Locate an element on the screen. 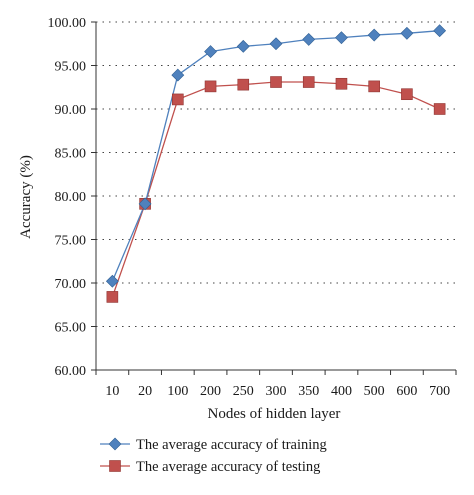 The width and height of the screenshot is (474, 495). x-tick-label: 300 is located at coordinates (276, 391).